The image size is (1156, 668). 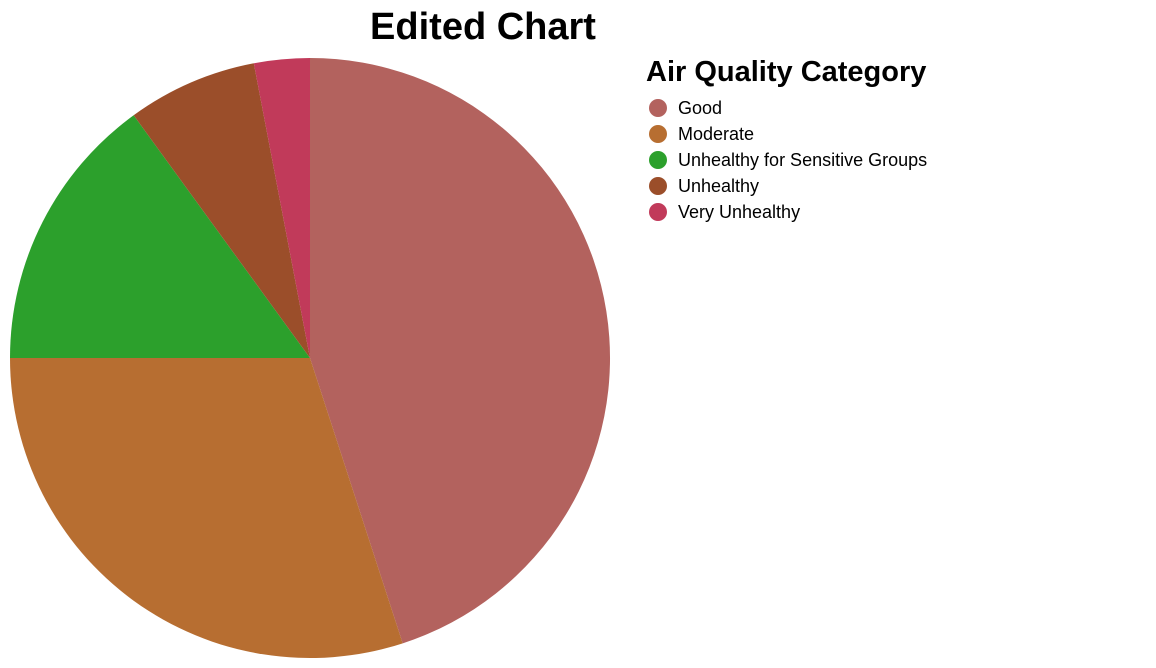 I want to click on legend-item: Moderate, so click(x=788, y=134).